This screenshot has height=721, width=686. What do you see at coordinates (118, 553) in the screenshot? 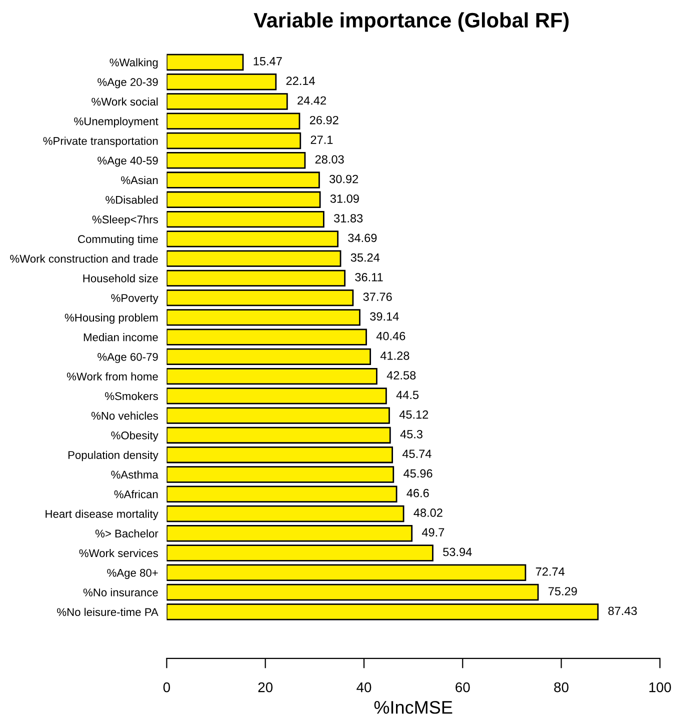
I see `y-tick-label: %Work services` at bounding box center [118, 553].